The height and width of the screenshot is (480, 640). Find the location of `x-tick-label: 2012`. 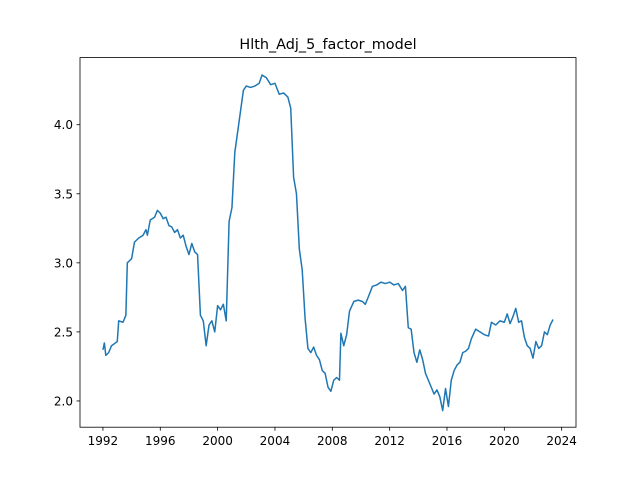

x-tick-label: 2012 is located at coordinates (389, 441).